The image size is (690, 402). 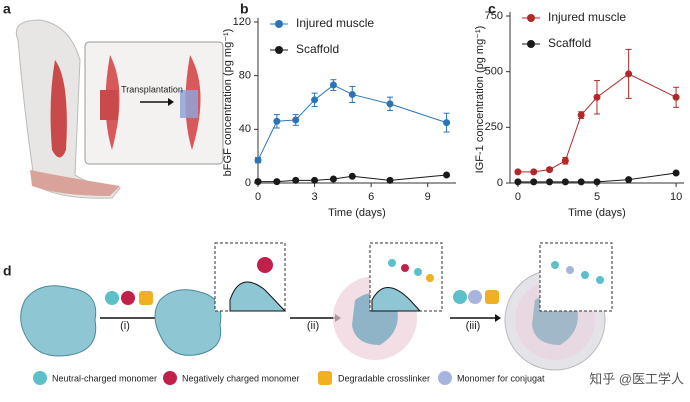 I want to click on y-tick-label: 40, so click(x=245, y=129).